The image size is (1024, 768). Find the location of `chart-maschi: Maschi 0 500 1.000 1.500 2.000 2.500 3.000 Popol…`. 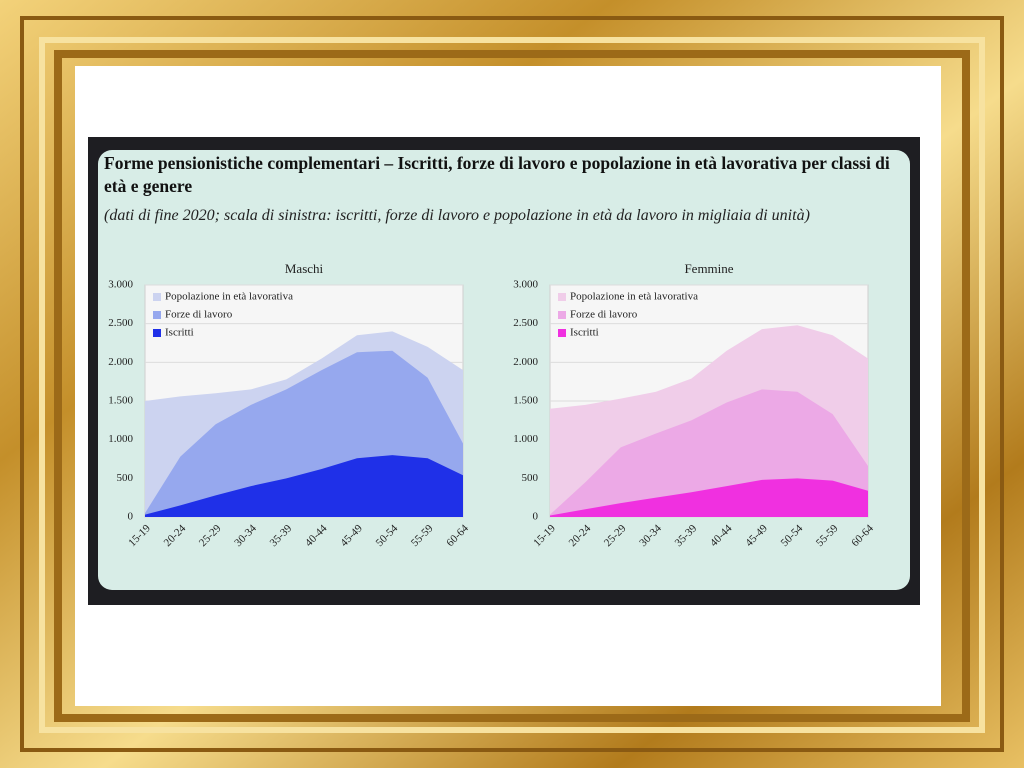

chart-maschi: Maschi 0 500 1.000 1.500 2.000 2.500 3.000 Popol… is located at coordinates (289, 405).